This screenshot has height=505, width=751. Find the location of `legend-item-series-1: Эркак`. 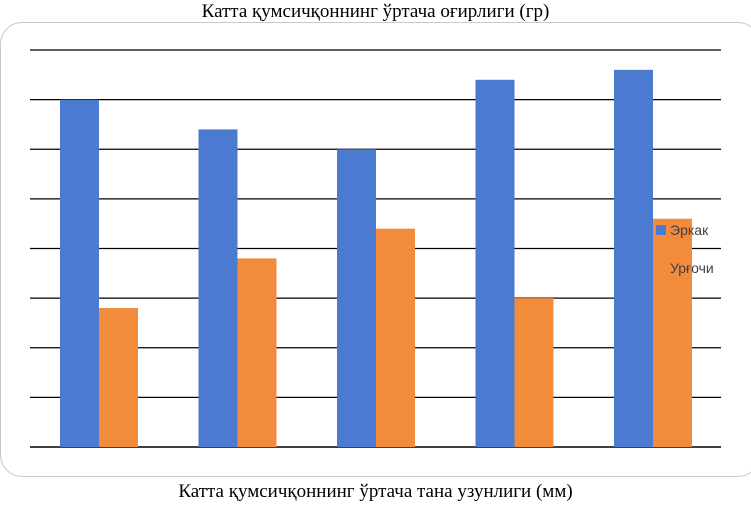

legend-item-series-1: Эркак is located at coordinates (703, 230).